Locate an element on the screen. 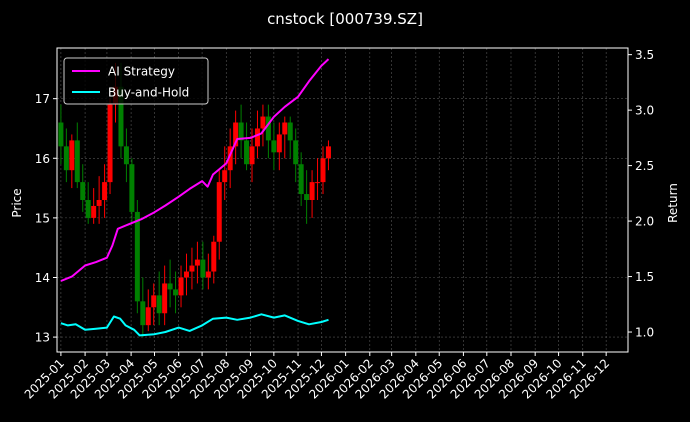  y-tick-label-left: 16 is located at coordinates (42, 159).